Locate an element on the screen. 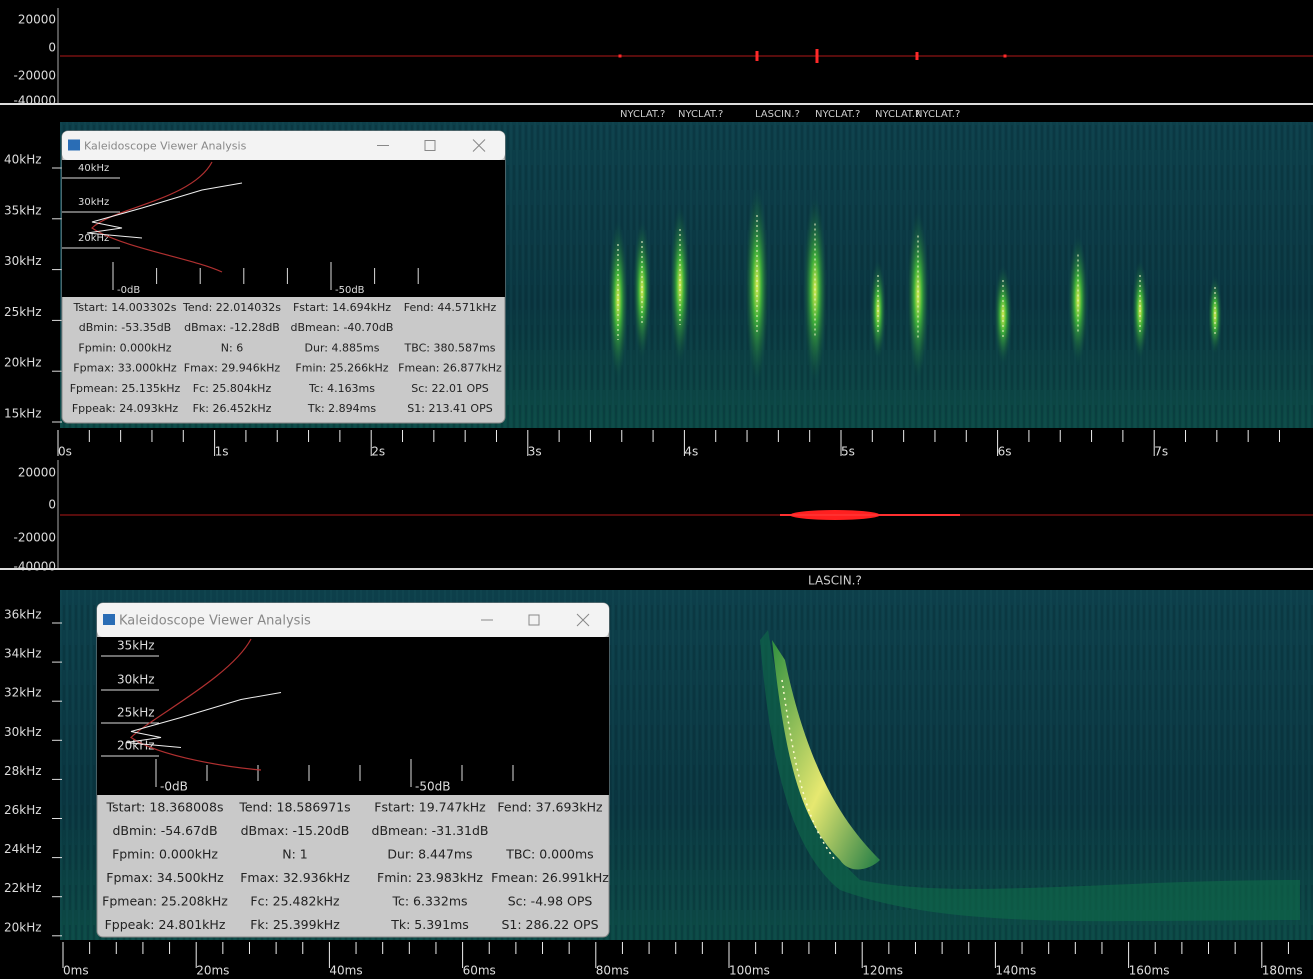 The image size is (1313, 979). freq-label: 26kHz is located at coordinates (23, 810).